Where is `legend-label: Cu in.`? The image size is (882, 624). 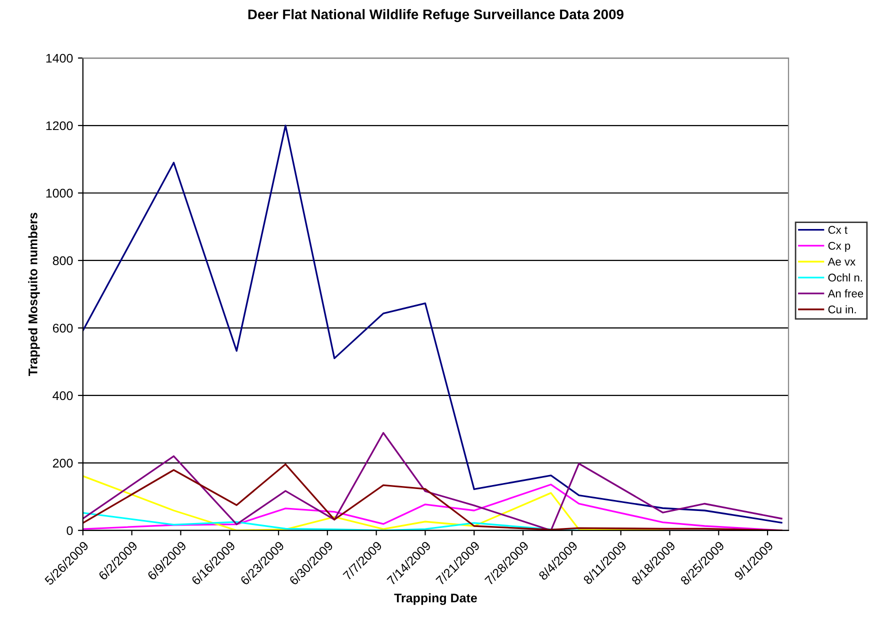
legend-label: Cu in. is located at coordinates (842, 309).